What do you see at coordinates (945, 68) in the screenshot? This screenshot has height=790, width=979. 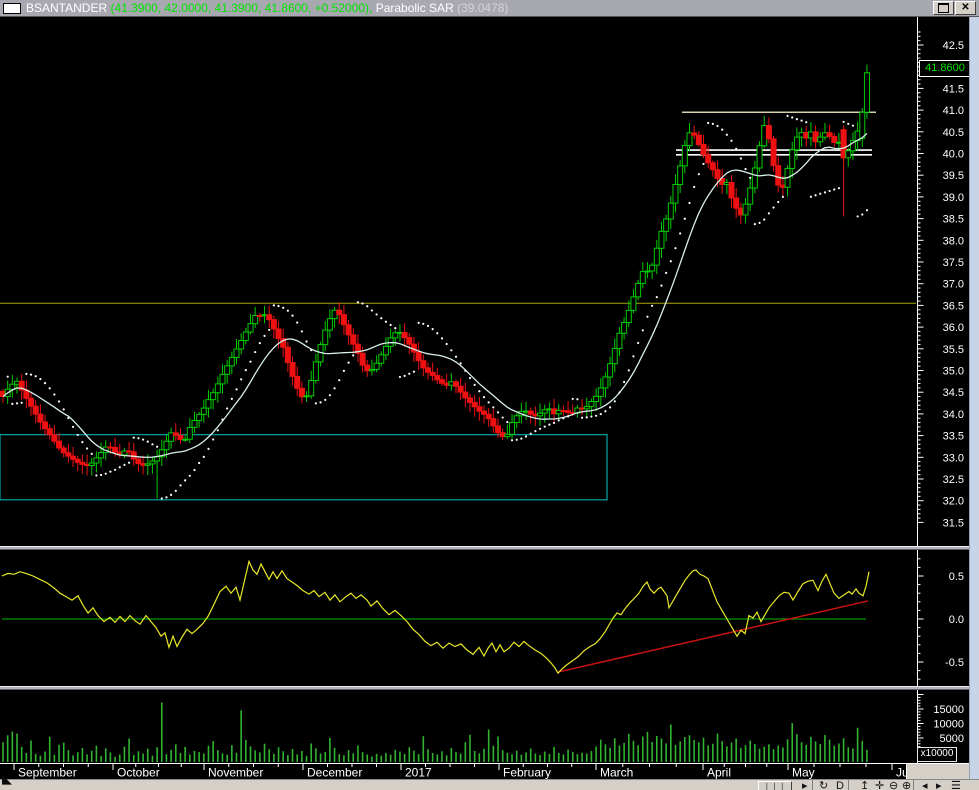 I see `last-price-badge: 41.8600` at bounding box center [945, 68].